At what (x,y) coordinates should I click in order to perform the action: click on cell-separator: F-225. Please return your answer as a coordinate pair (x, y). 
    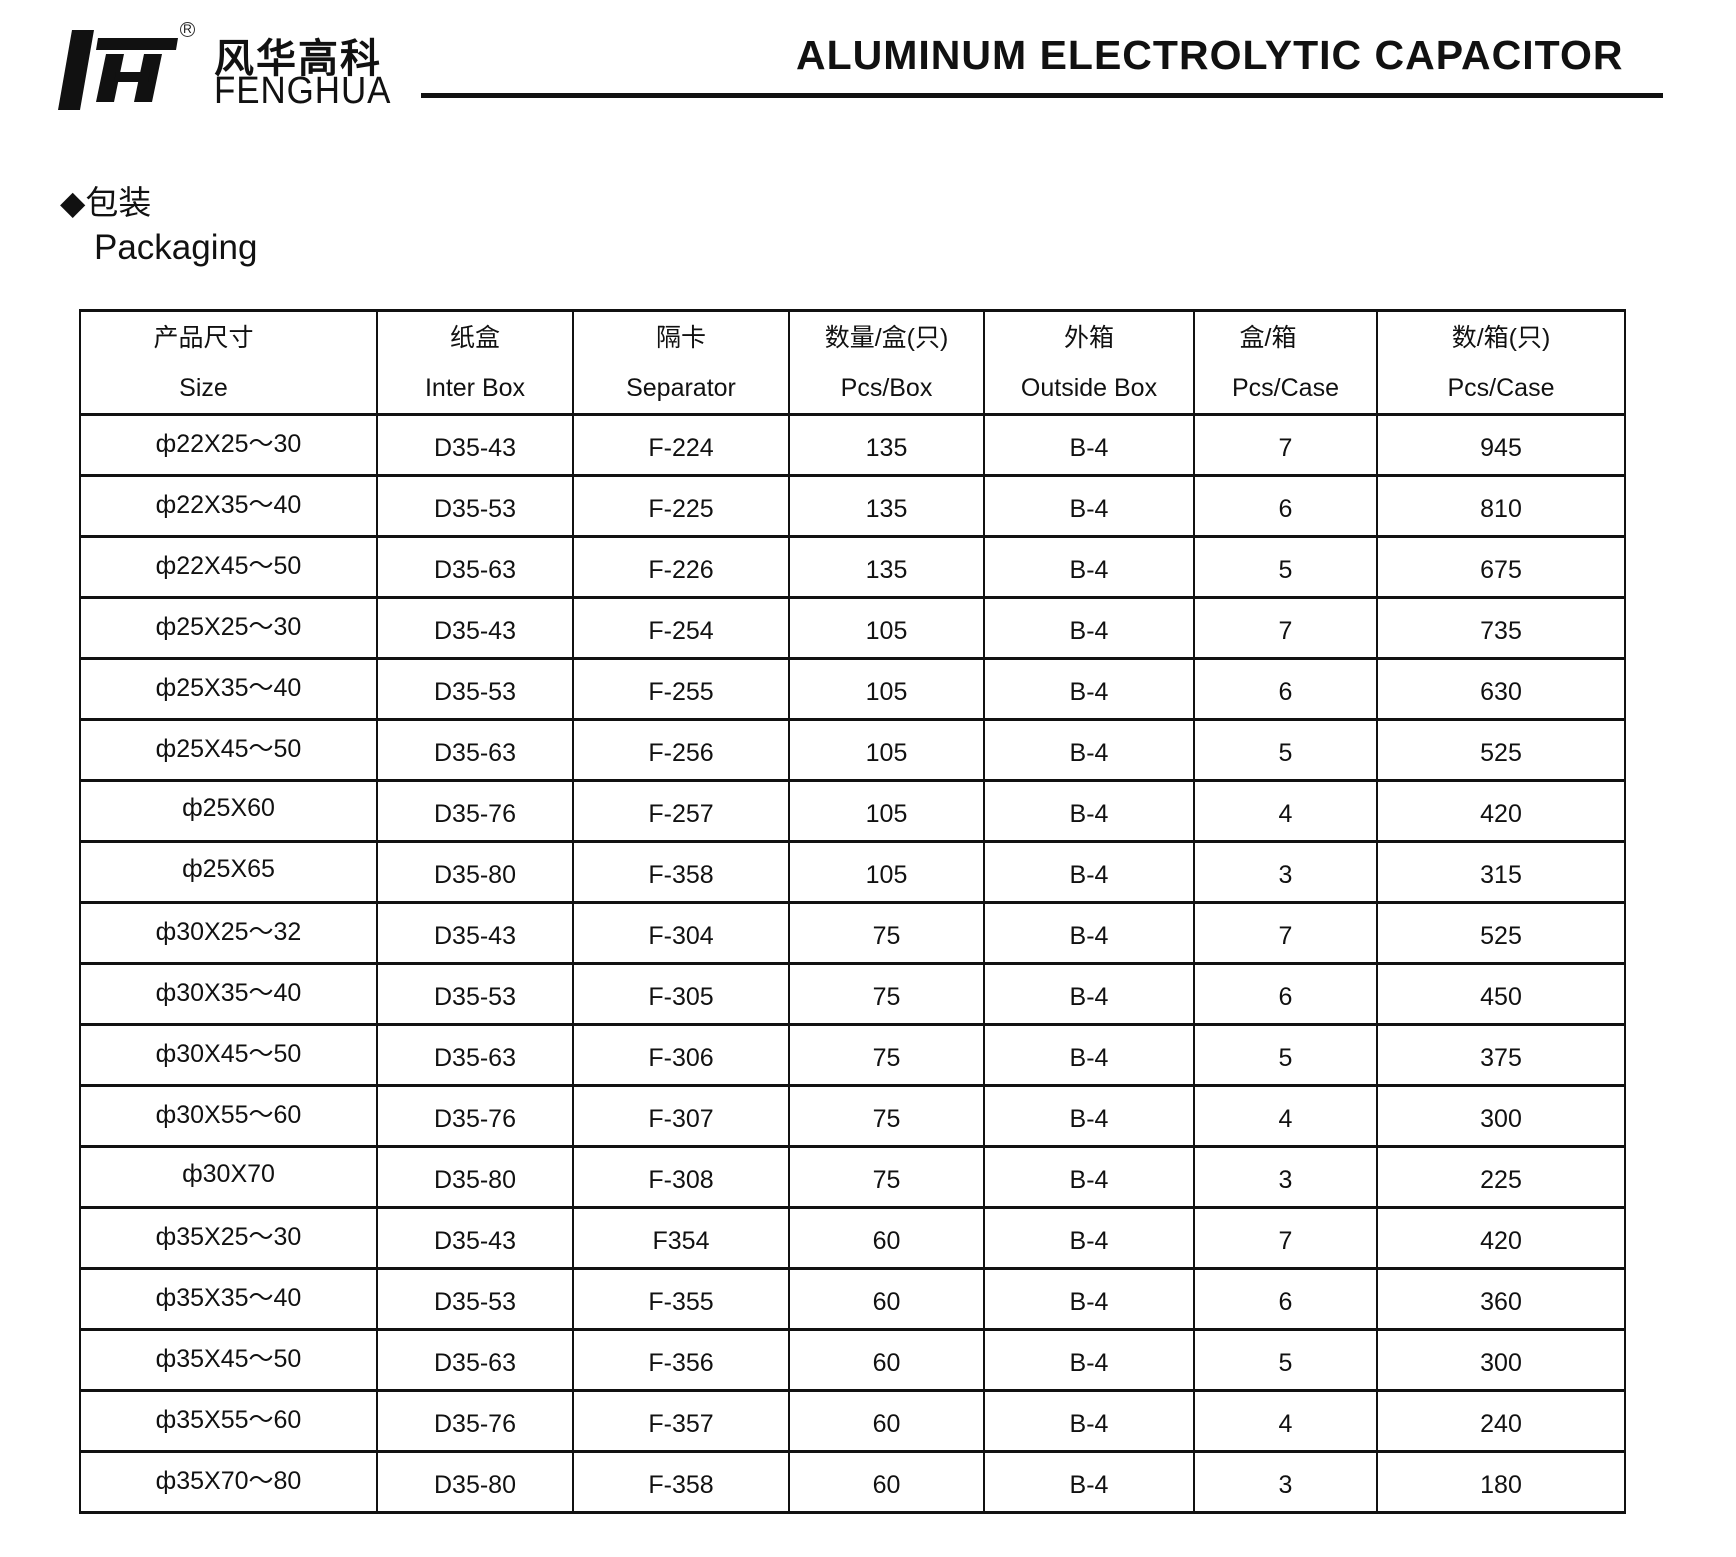
    Looking at the image, I should click on (681, 506).